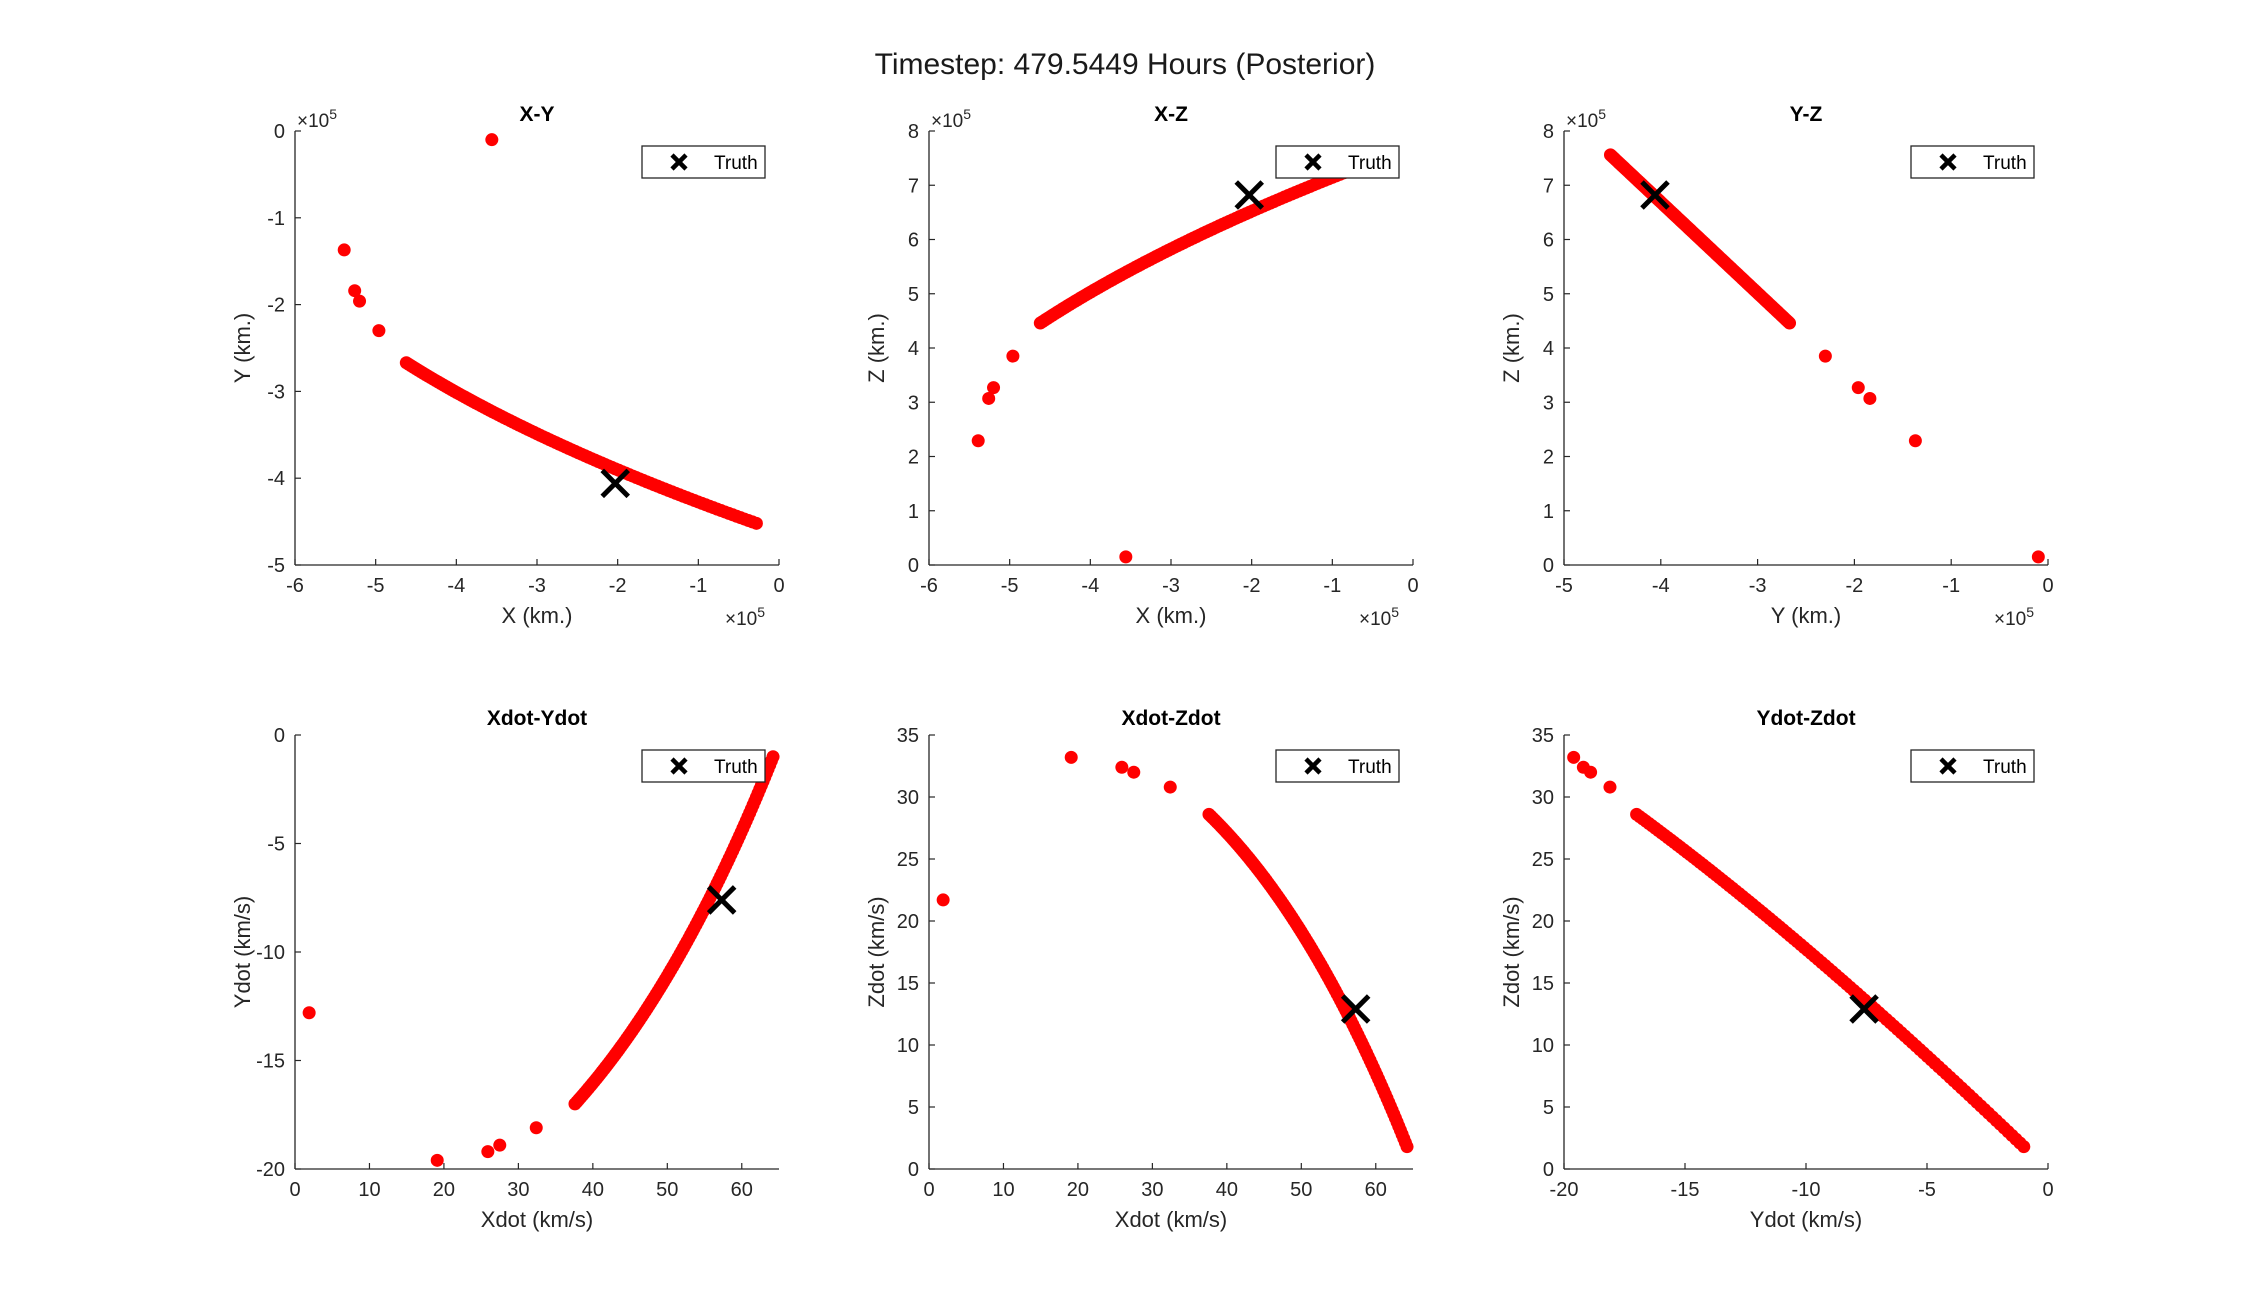 The width and height of the screenshot is (2250, 1302). What do you see at coordinates (444, 1190) in the screenshot?
I see `x-tick-label: 20` at bounding box center [444, 1190].